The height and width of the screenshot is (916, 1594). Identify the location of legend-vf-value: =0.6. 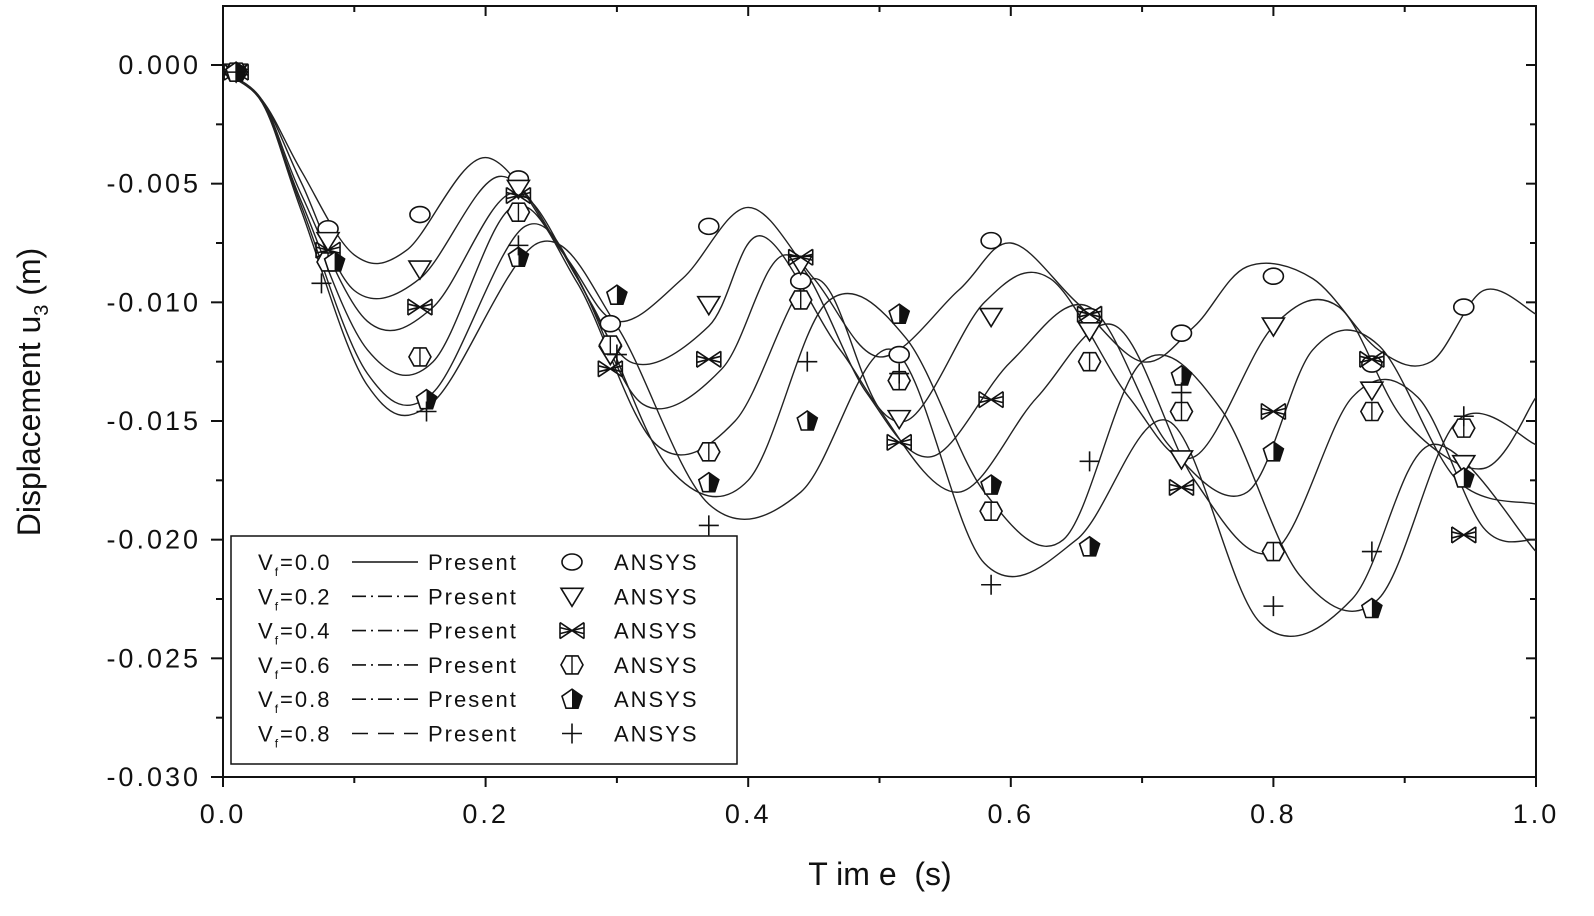
(305, 665).